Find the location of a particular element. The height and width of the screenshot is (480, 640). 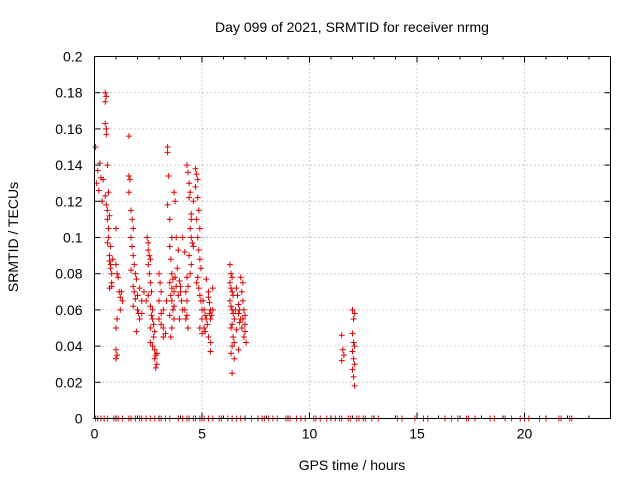

y-tick-label: 0.02 is located at coordinates (68, 382).